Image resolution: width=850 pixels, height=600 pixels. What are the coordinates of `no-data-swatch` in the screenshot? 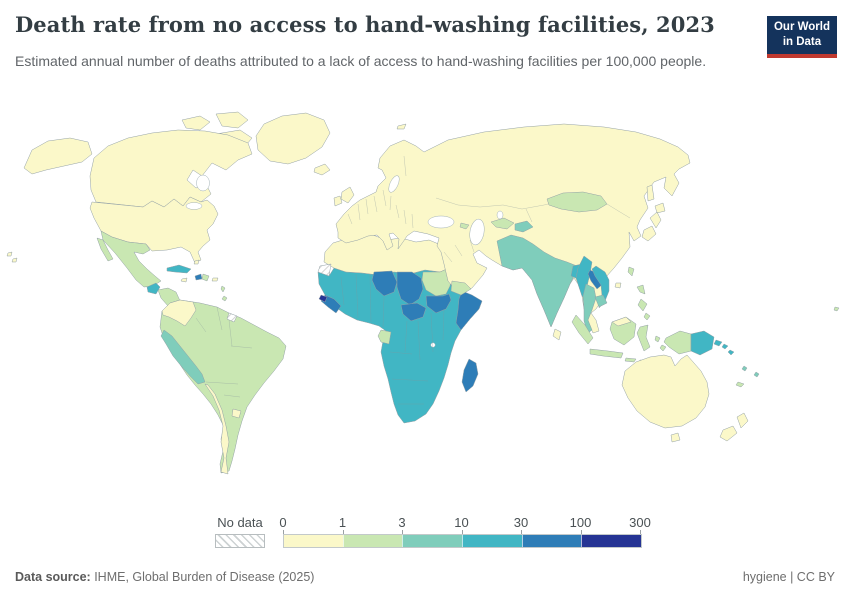 It's located at (240, 541).